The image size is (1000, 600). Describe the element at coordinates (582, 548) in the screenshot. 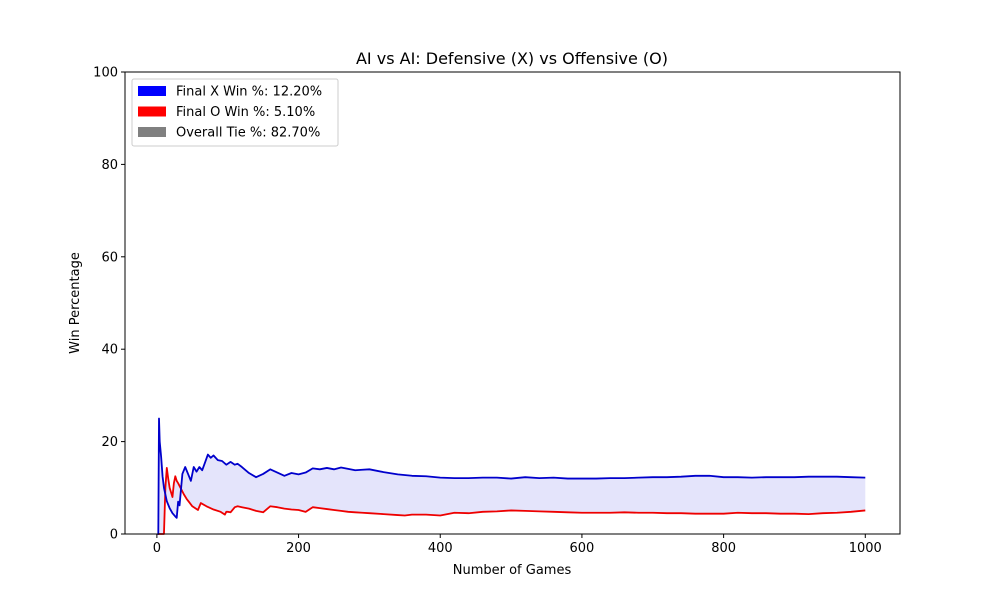

I see `x-tick-label: 600` at that location.